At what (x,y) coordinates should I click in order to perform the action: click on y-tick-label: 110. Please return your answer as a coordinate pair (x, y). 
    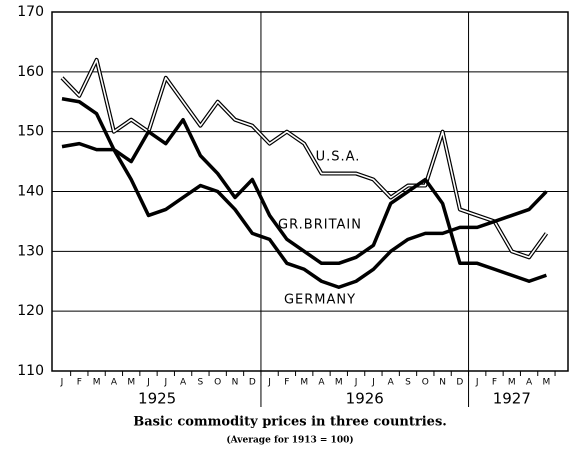
    Looking at the image, I should click on (30, 371).